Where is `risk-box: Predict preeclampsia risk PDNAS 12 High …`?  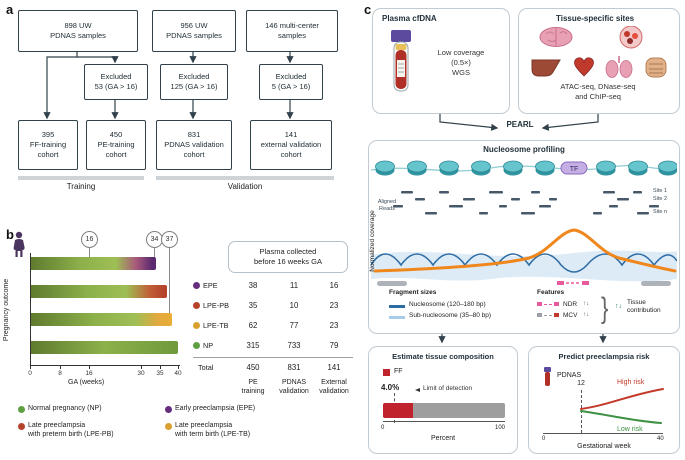 risk-box: Predict preeclampsia risk PDNAS 12 High … is located at coordinates (604, 400).